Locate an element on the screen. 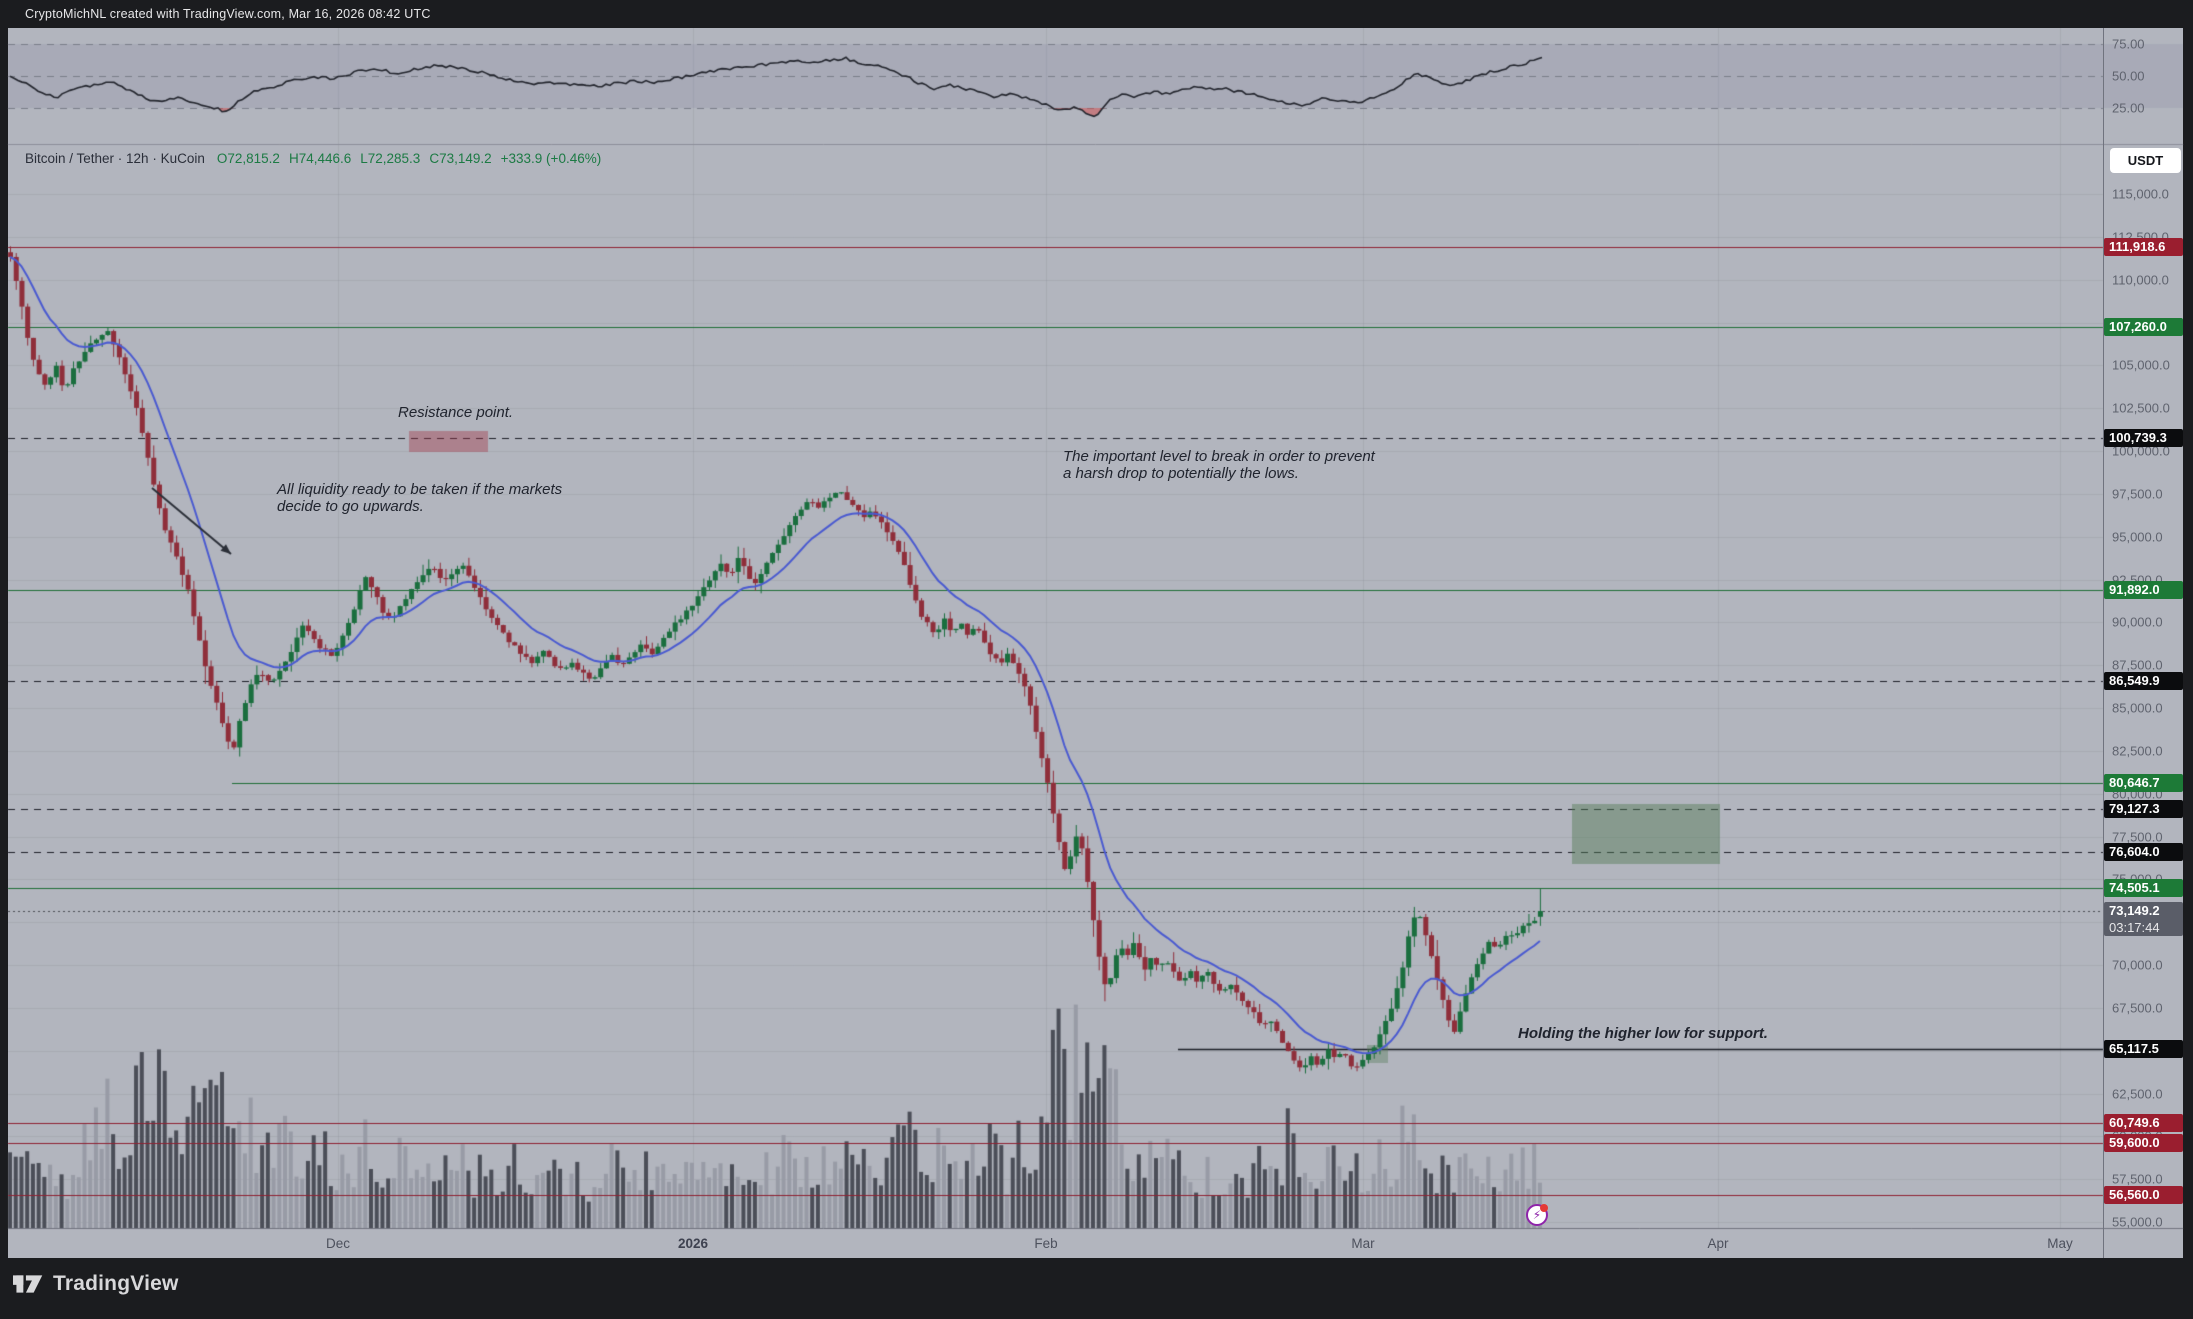 This screenshot has height=1319, width=2193. time-axis-label: Dec is located at coordinates (338, 1243).